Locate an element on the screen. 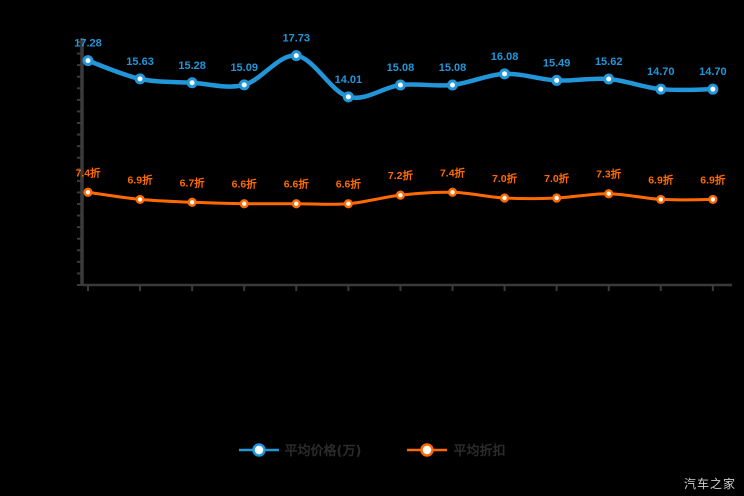 This screenshot has height=496, width=744. data-label: 7.2折 is located at coordinates (401, 175).